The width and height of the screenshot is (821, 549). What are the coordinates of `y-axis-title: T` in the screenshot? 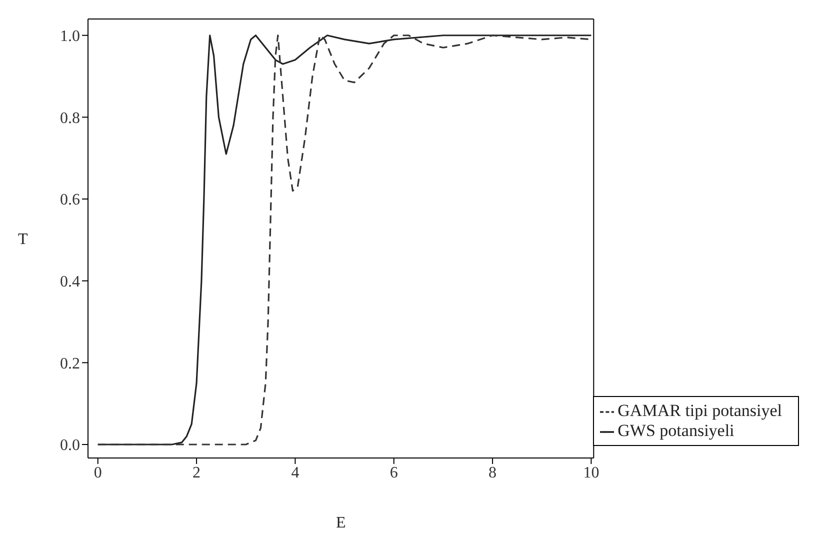 It's located at (23, 239).